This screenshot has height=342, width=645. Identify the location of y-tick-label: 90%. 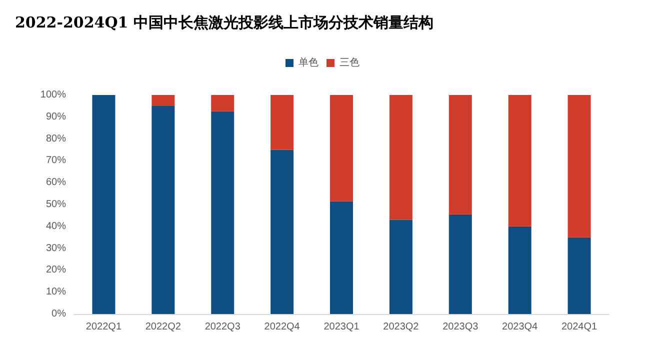
(56, 116).